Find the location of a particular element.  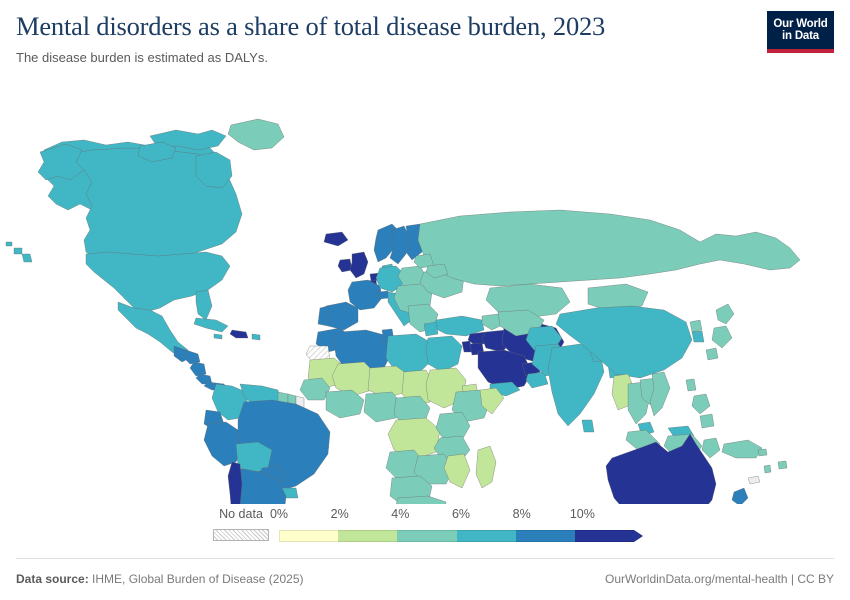

country-mongolia is located at coordinates (618, 298).